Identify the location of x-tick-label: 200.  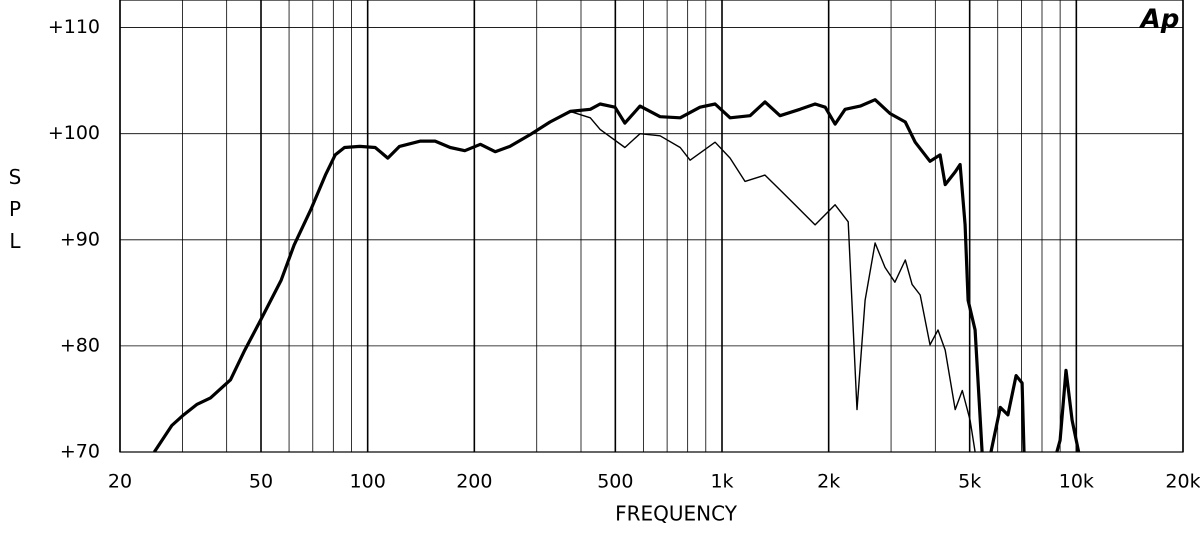
(474, 482).